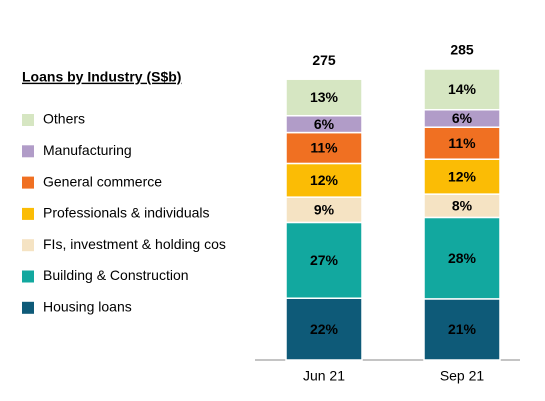 The height and width of the screenshot is (401, 545). I want to click on legend-label: General commerce, so click(102, 181).